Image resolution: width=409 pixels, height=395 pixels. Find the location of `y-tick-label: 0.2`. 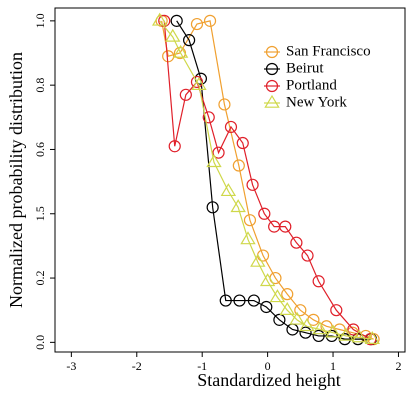

y-tick-label: 0.2 is located at coordinates (40, 278).